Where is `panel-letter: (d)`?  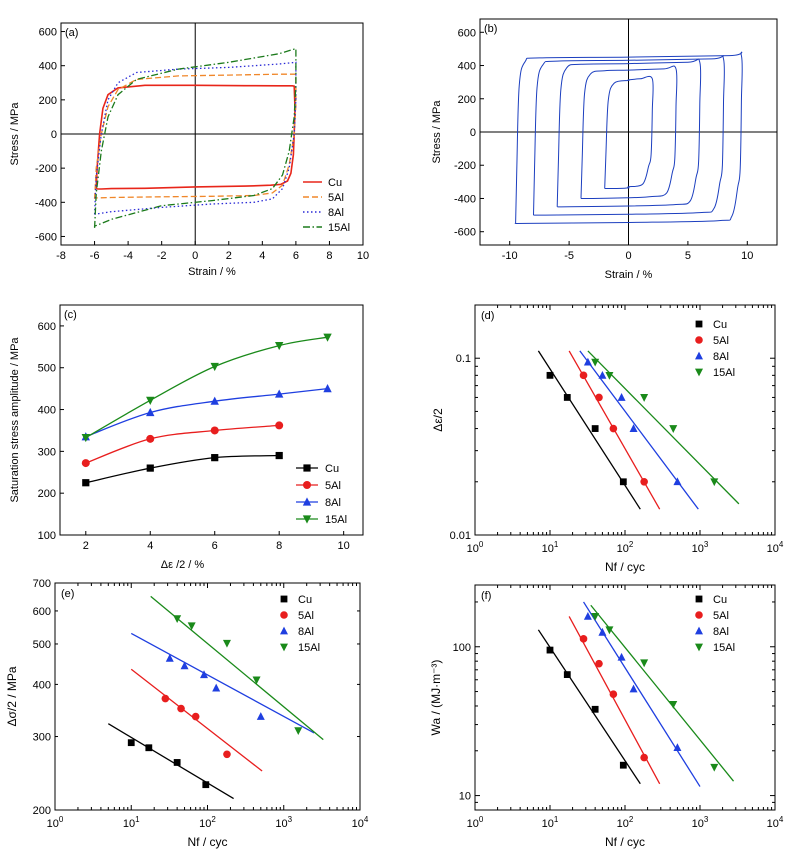 panel-letter: (d) is located at coordinates (487, 316).